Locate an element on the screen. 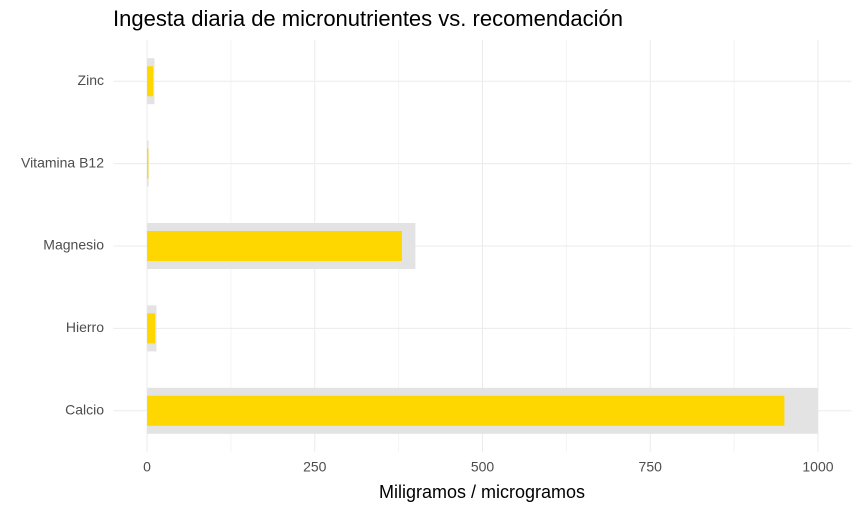 This screenshot has width=862, height=517. x-tick-label: 0 is located at coordinates (147, 467).